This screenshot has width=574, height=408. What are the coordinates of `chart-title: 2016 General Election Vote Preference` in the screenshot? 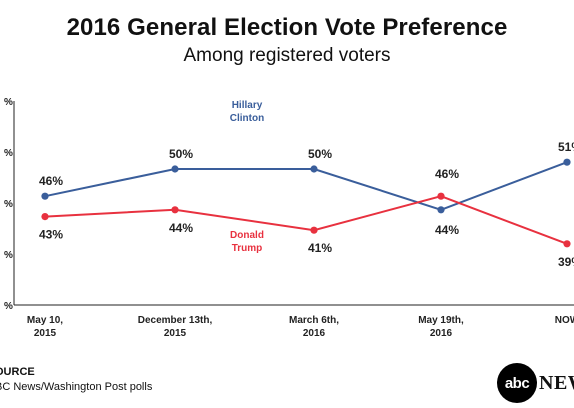 It's located at (287, 27).